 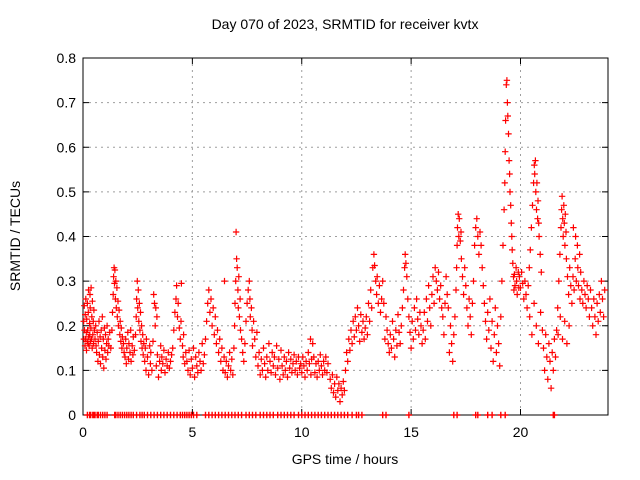 What do you see at coordinates (411, 432) in the screenshot?
I see `x-tick-label: 15` at bounding box center [411, 432].